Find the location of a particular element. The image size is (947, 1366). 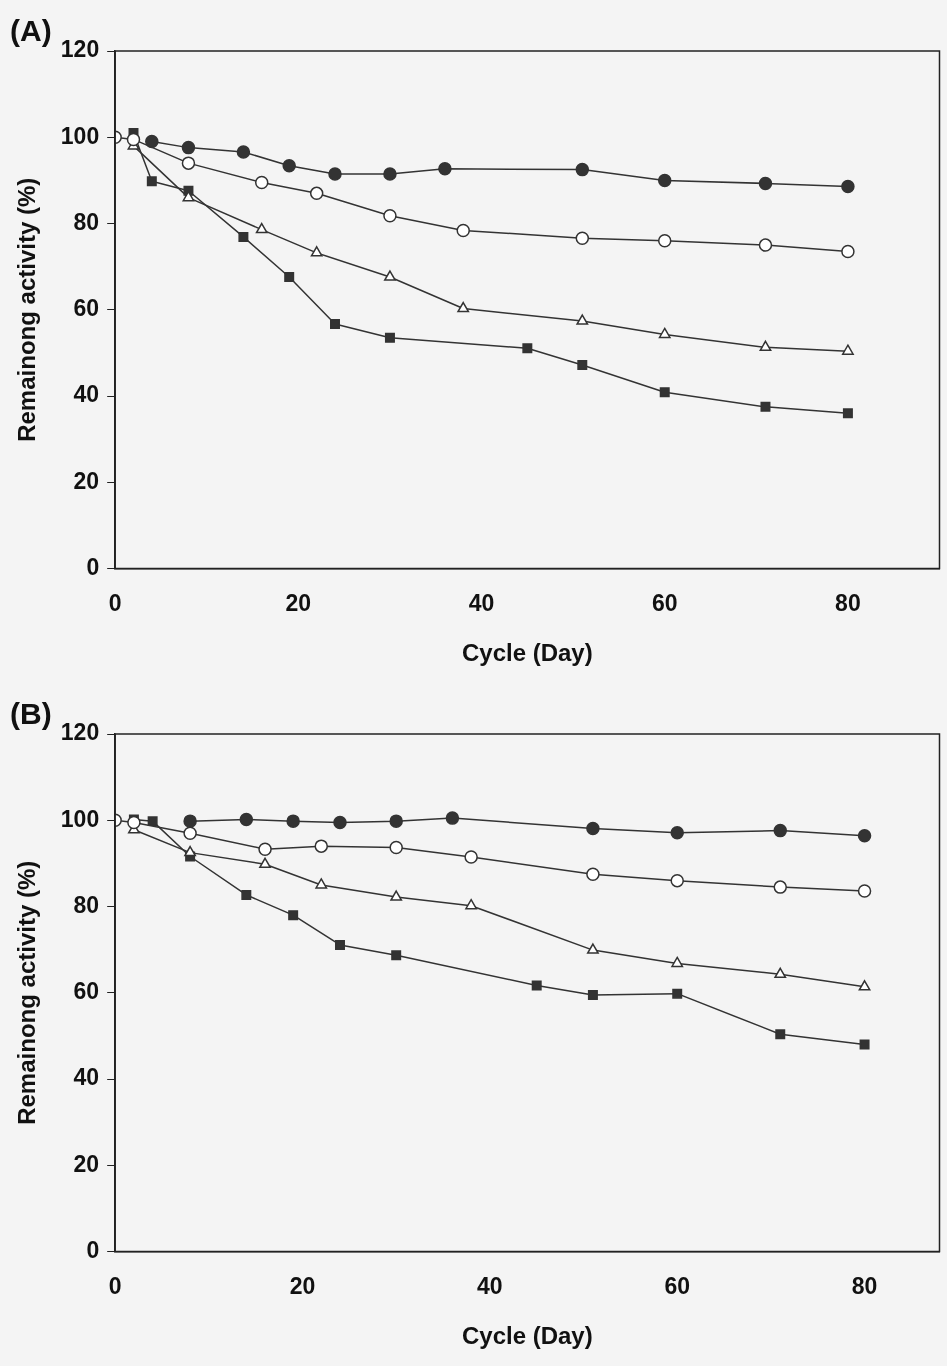

chart-title: (B) is located at coordinates (31, 714).